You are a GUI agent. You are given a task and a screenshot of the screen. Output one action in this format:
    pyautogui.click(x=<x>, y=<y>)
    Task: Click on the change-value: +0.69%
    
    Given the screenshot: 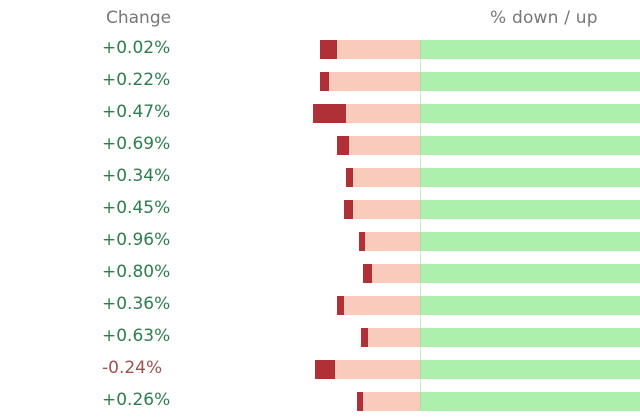 What is the action you would take?
    pyautogui.click(x=136, y=144)
    